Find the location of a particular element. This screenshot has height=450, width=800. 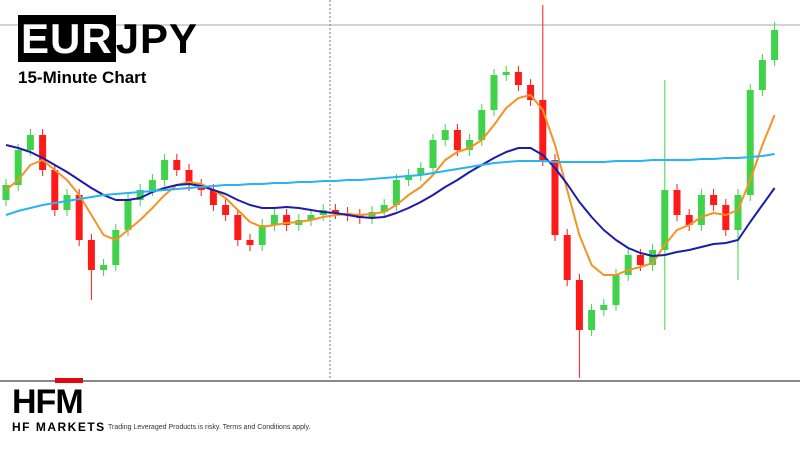

chart-subtitle: 15-Minute Chart is located at coordinates (82, 77).